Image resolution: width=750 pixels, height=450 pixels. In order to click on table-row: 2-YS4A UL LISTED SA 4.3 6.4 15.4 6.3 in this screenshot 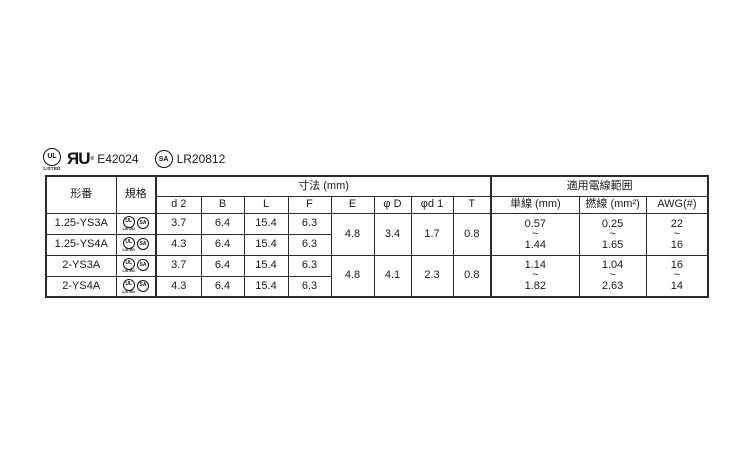, I will do `click(376, 286)`.